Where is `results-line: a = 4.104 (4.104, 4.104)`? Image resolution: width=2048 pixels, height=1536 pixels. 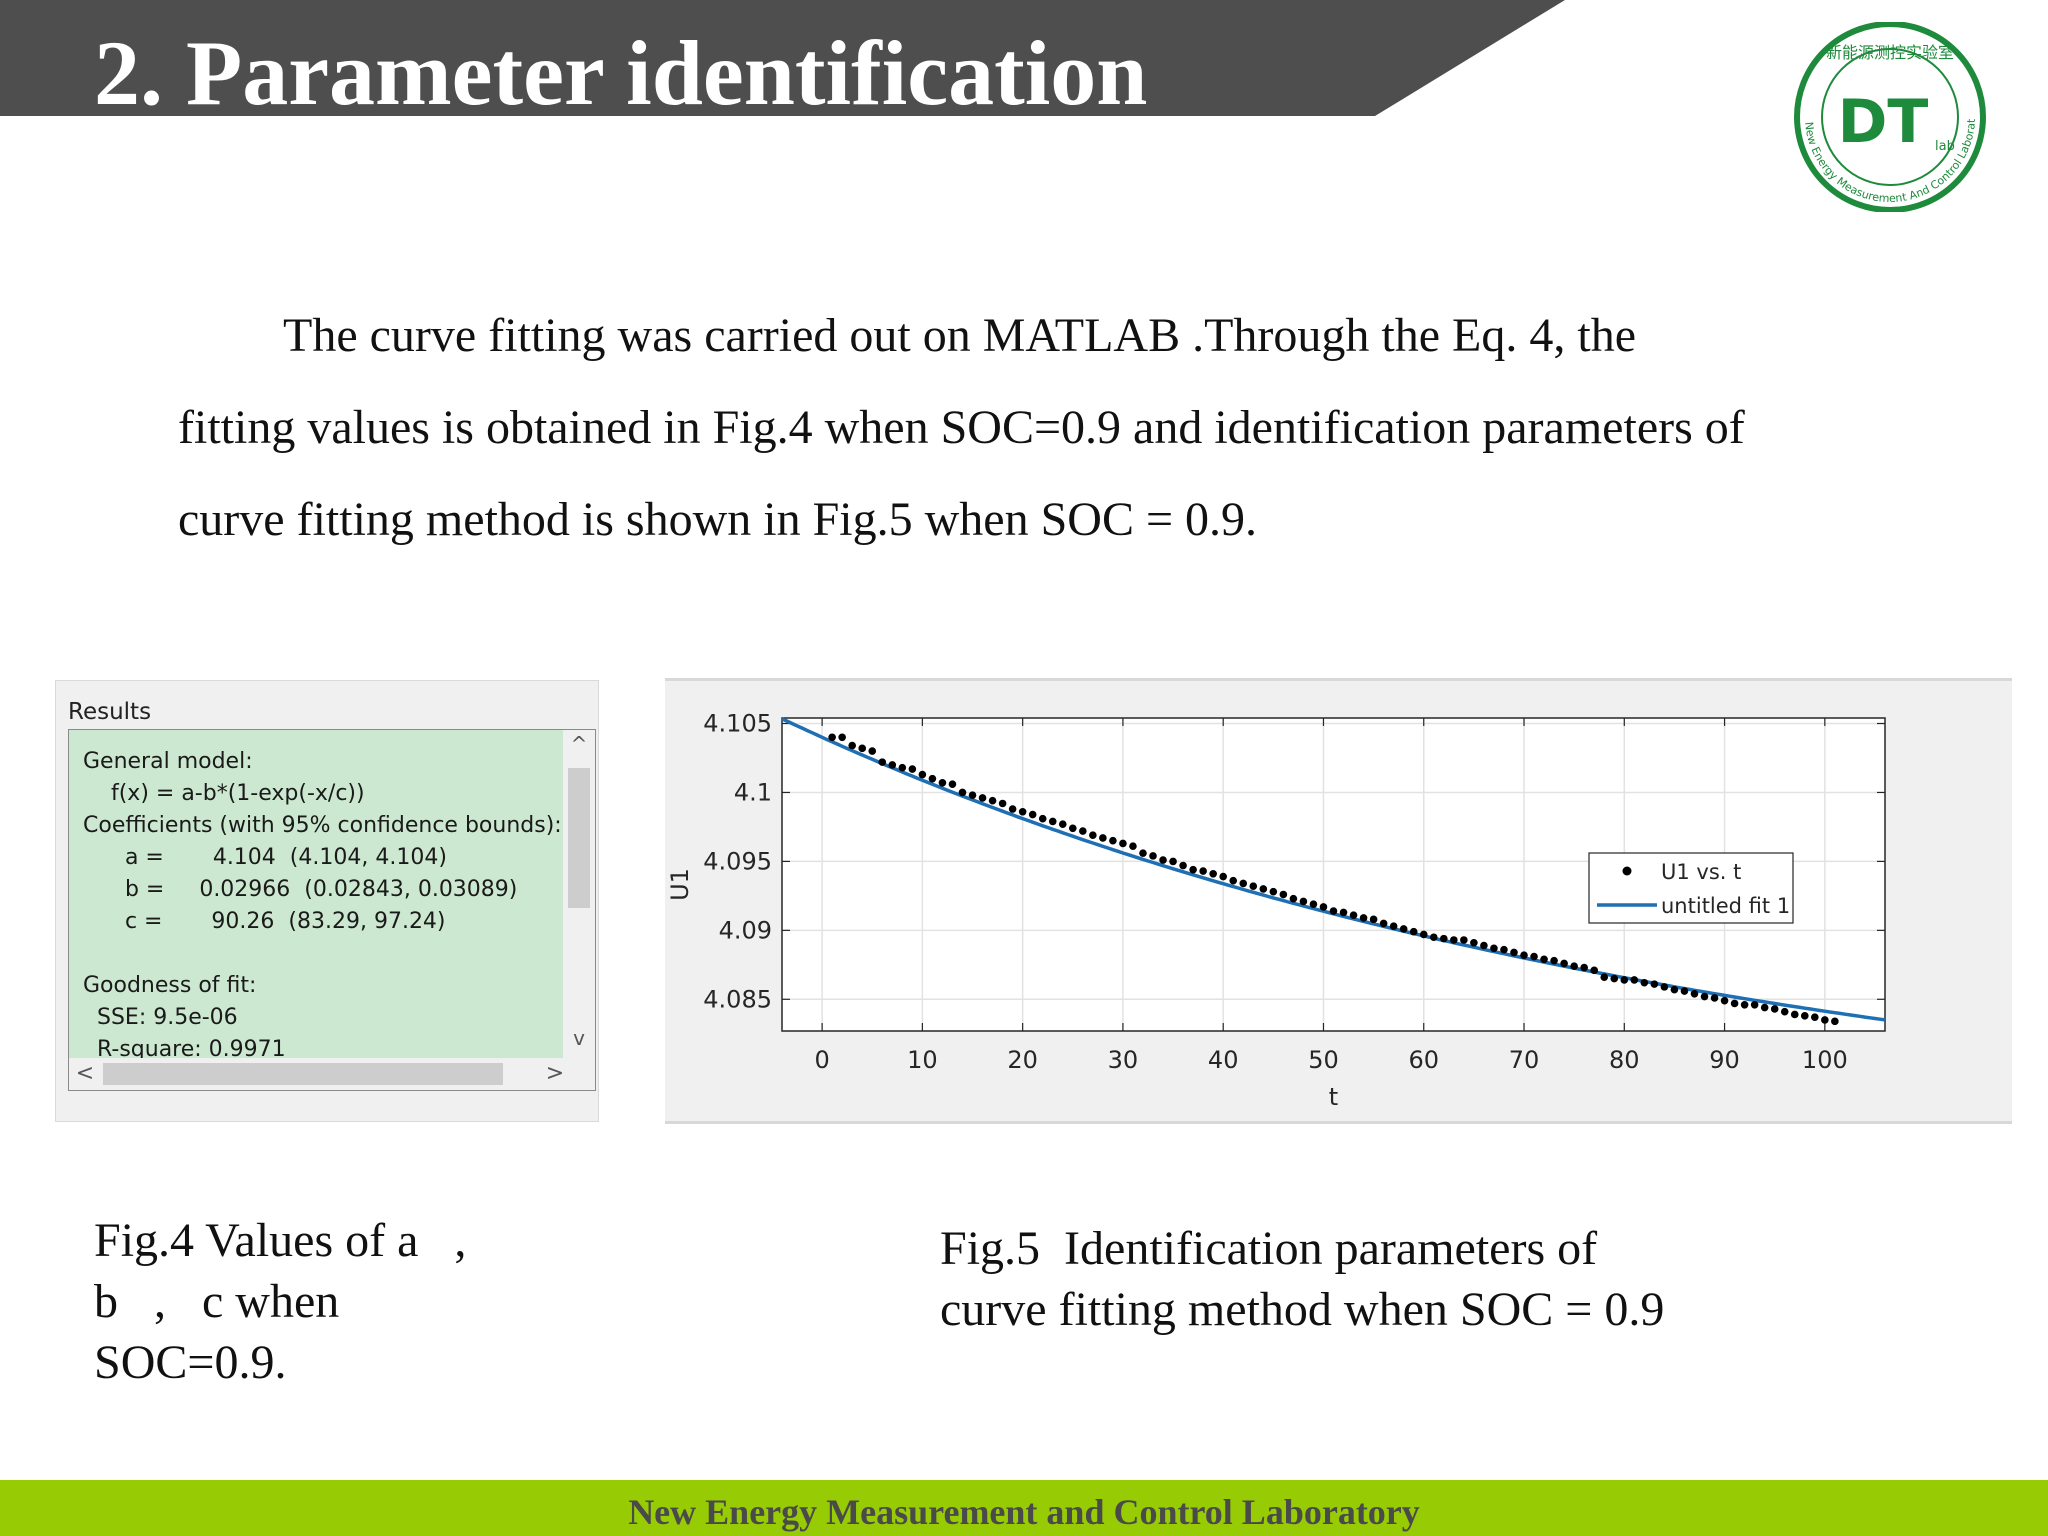
results-line: a = 4.104 (4.104, 4.104) is located at coordinates (265, 857).